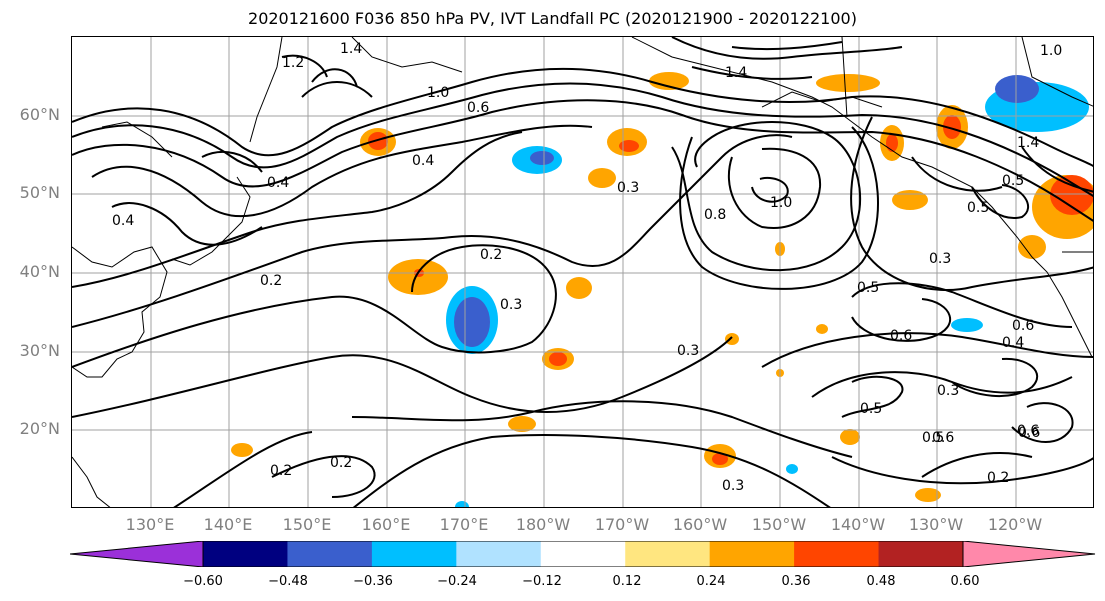 The height and width of the screenshot is (601, 1105). What do you see at coordinates (386, 524) in the screenshot?
I see `lon-label-160e: 160°E` at bounding box center [386, 524].